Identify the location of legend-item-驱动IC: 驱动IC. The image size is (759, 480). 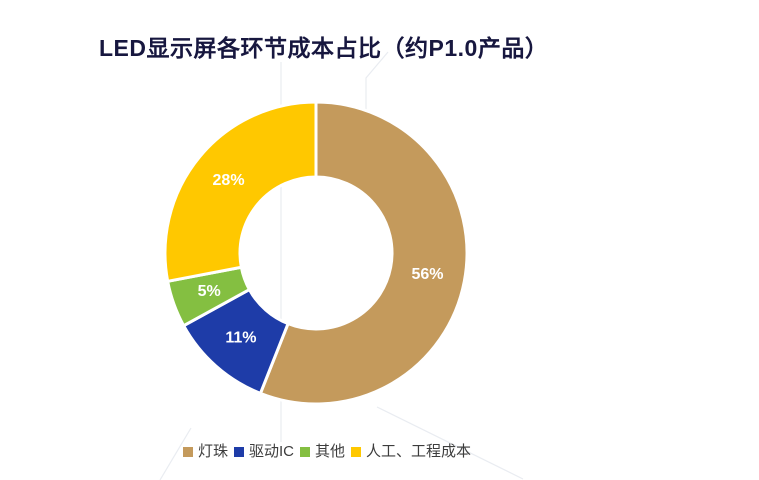
(263, 452).